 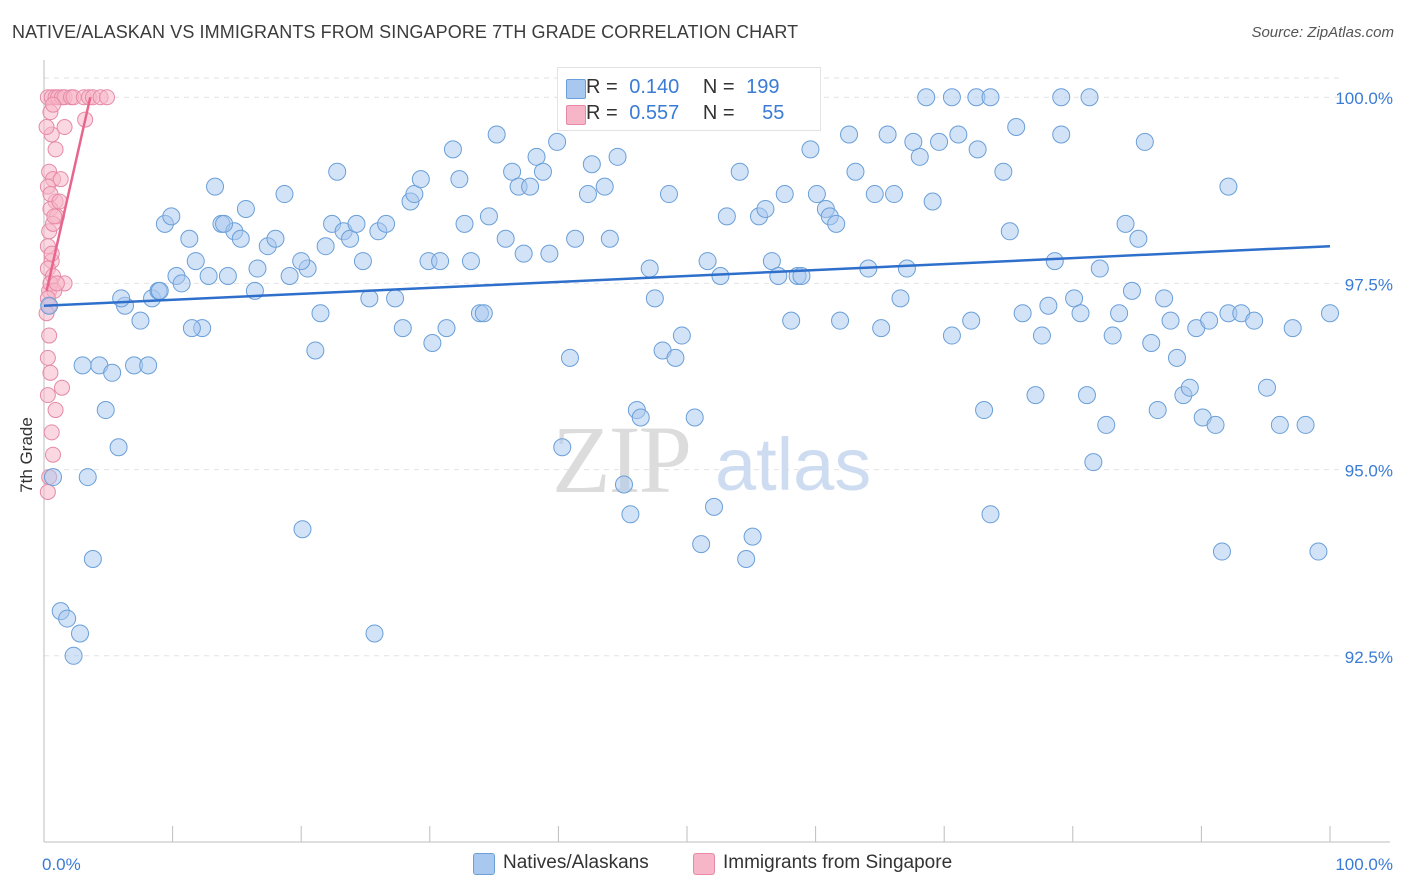 What do you see at coordinates (822, 863) in the screenshot?
I see `legend-item-singapore: Immigrants from Singapore` at bounding box center [822, 863].